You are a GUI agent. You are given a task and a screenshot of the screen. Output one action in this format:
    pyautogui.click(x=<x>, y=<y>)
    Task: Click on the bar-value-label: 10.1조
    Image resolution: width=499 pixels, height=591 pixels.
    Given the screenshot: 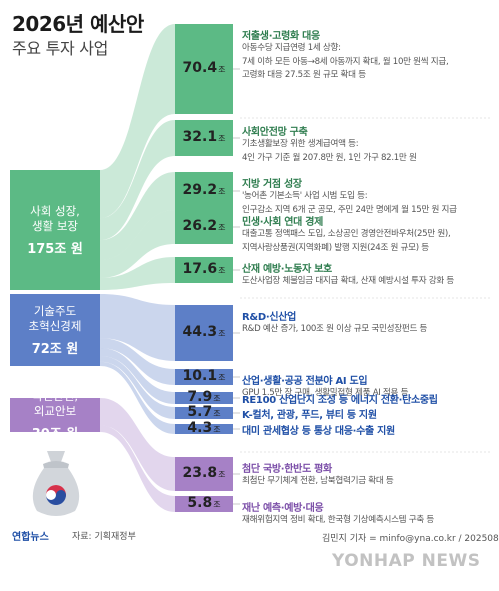 What is the action you would take?
    pyautogui.click(x=204, y=376)
    